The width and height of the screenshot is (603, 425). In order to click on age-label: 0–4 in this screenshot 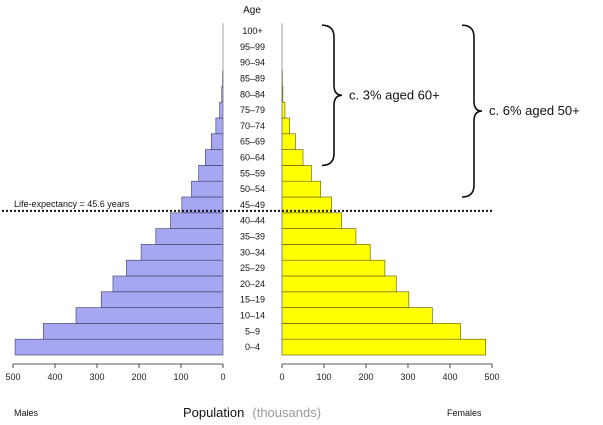, I will do `click(252, 347)`.